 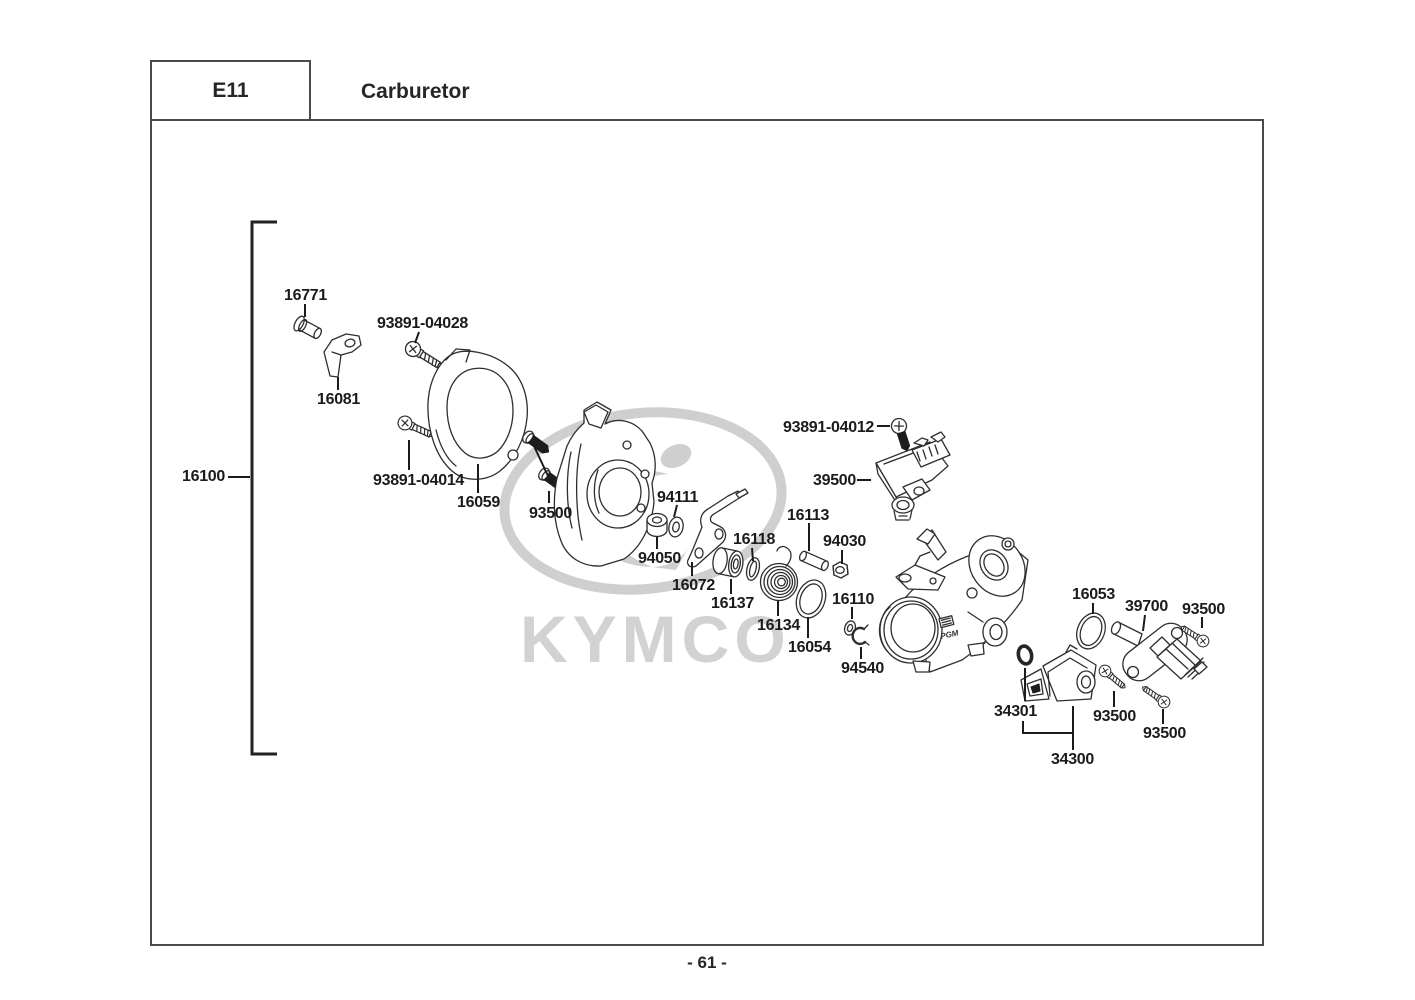 I want to click on part-16059-cover, so click(x=477, y=414).